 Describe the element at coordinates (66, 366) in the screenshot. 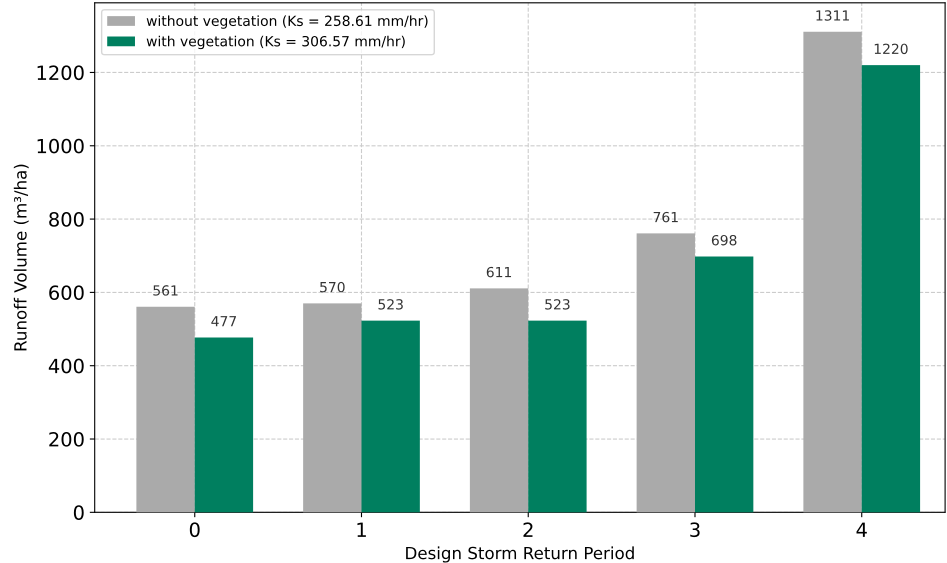

I see `y-tick-label: 400` at that location.